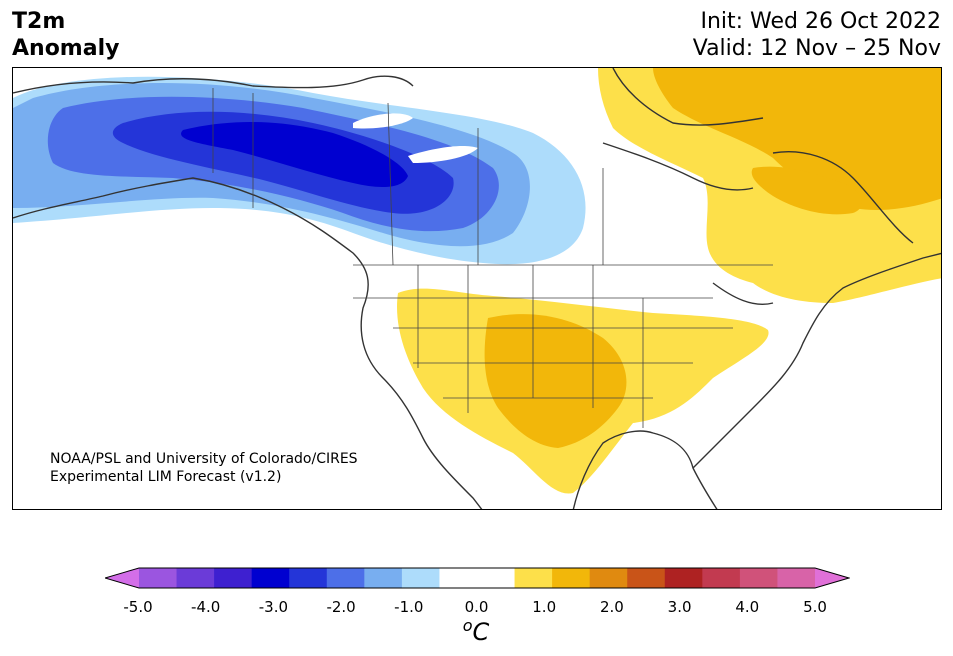 The image size is (953, 656). I want to click on colorbar-tick-label: 0.0, so click(476, 607).